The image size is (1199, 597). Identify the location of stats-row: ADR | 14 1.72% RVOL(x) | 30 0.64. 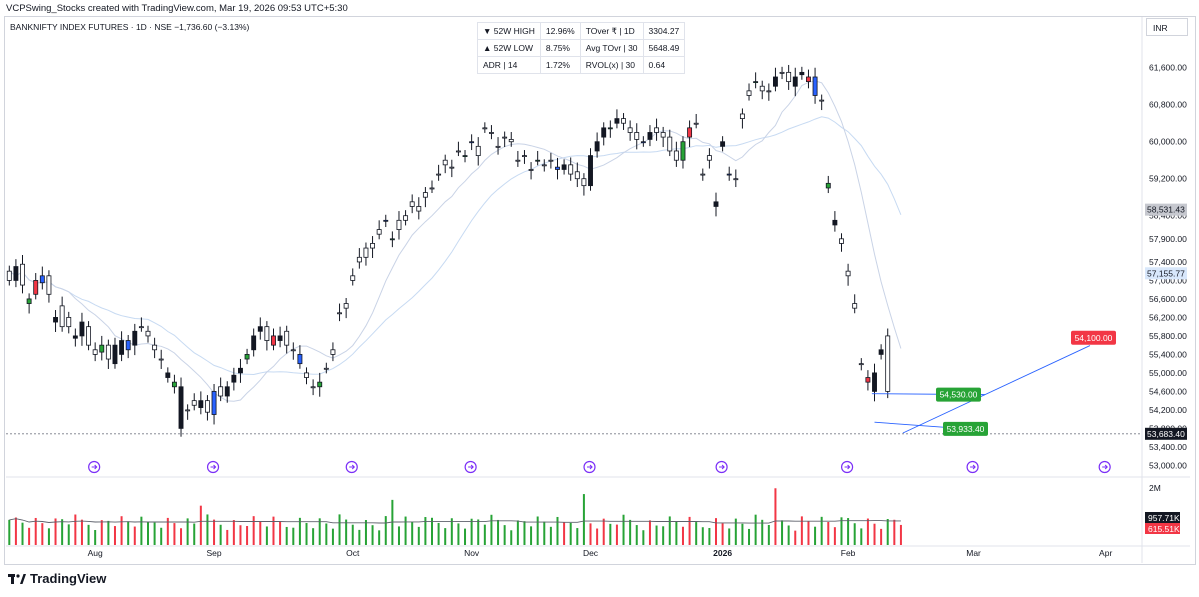
(581, 65).